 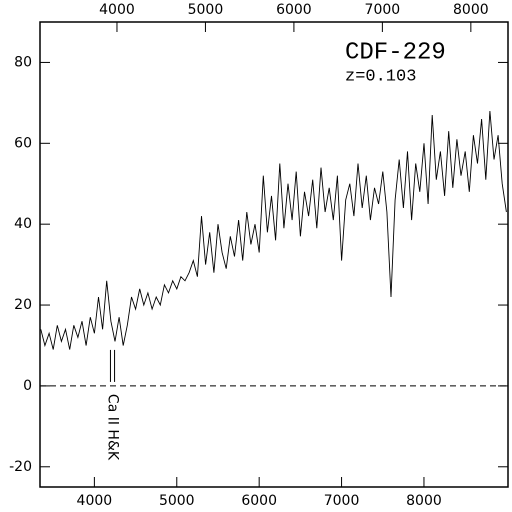 What do you see at coordinates (95, 501) in the screenshot?
I see `x-tick-label: 4000` at bounding box center [95, 501].